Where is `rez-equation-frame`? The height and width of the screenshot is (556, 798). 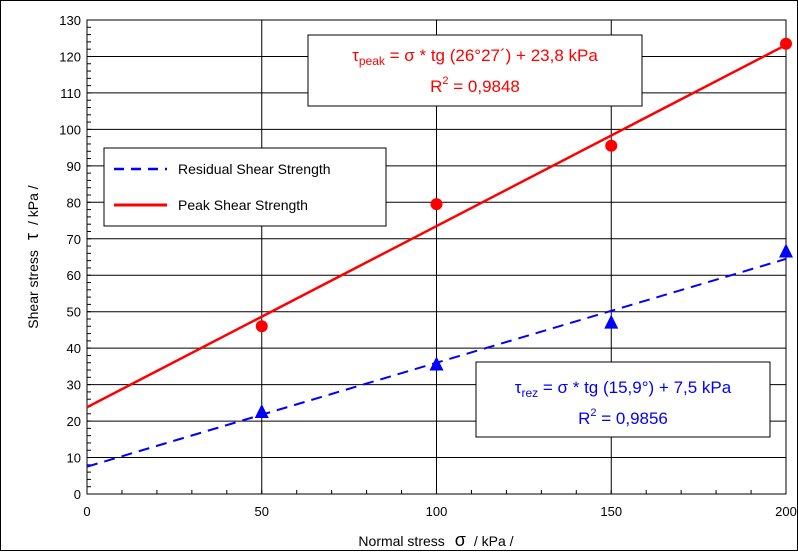 rez-equation-frame is located at coordinates (623, 399).